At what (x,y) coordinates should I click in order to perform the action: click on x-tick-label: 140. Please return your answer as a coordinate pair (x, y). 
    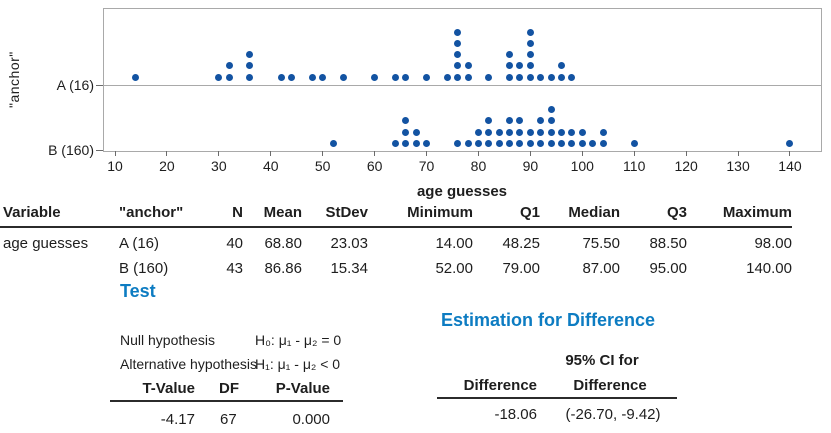
    Looking at the image, I should click on (790, 166).